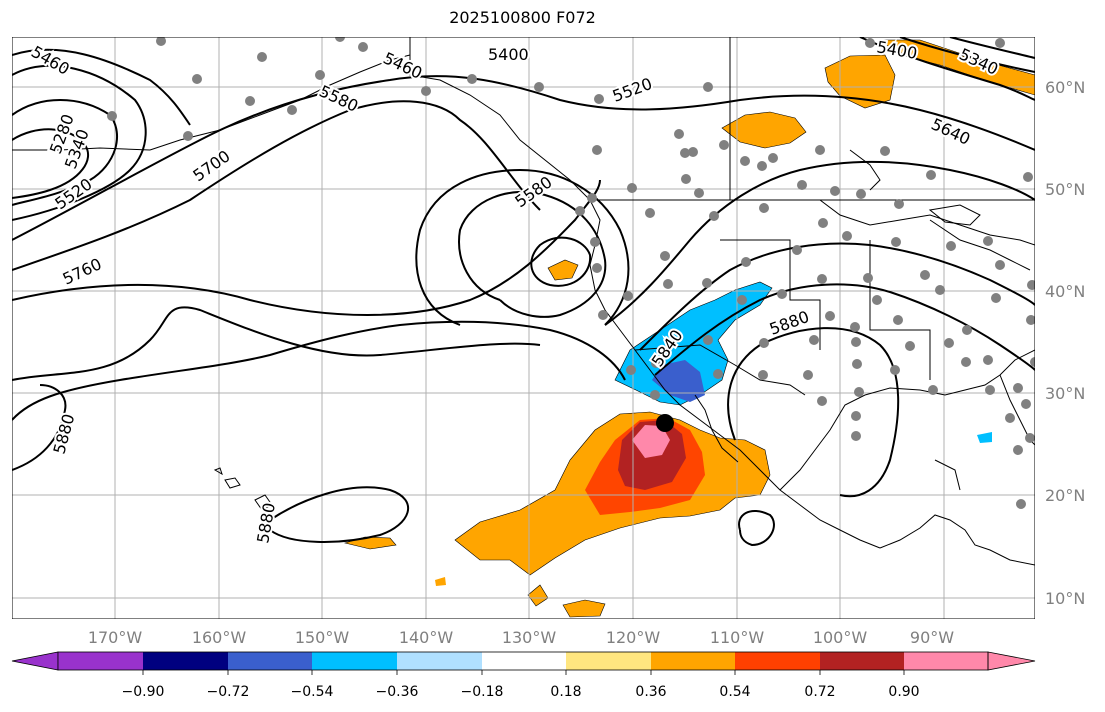 Image resolution: width=1105 pixels, height=712 pixels. Describe the element at coordinates (819, 692) in the screenshot. I see `colorbar-tick: 0.72` at that location.